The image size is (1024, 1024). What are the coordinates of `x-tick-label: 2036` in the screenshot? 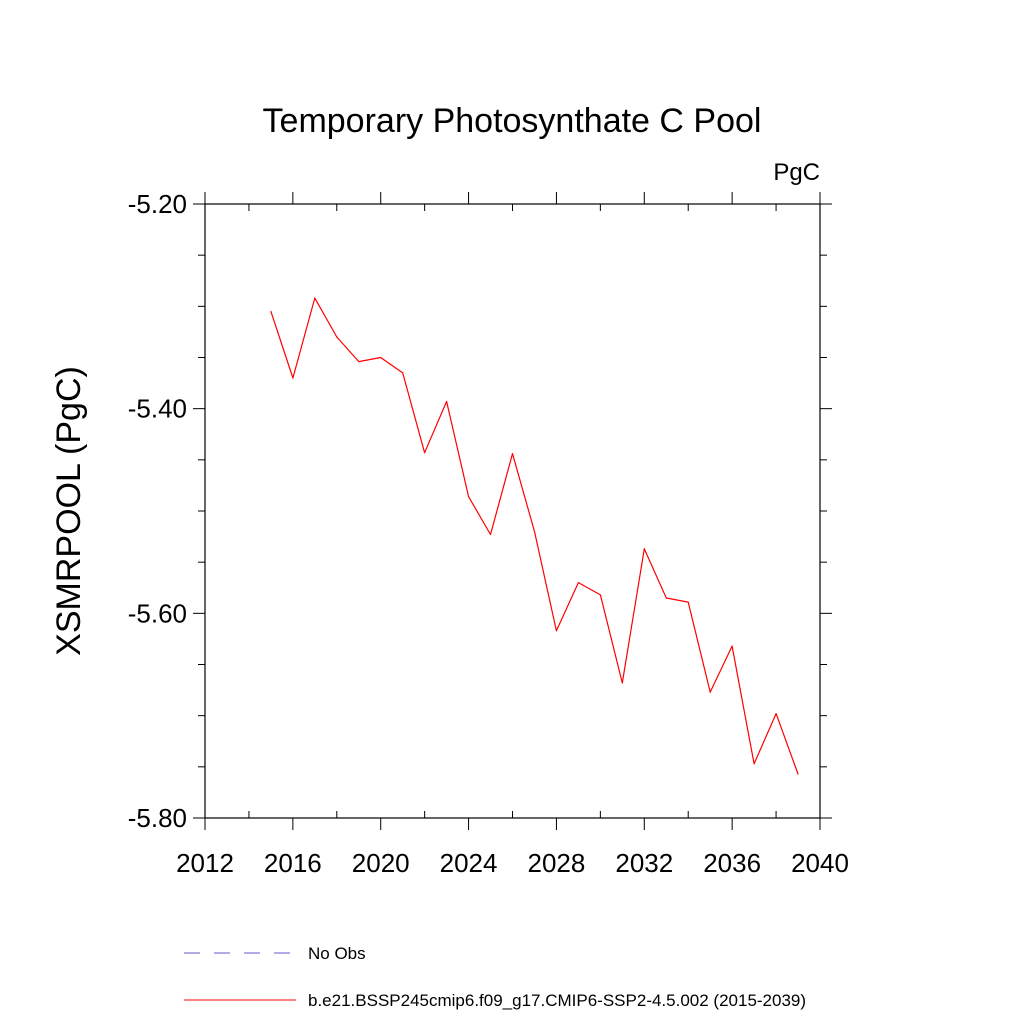 It's located at (732, 863).